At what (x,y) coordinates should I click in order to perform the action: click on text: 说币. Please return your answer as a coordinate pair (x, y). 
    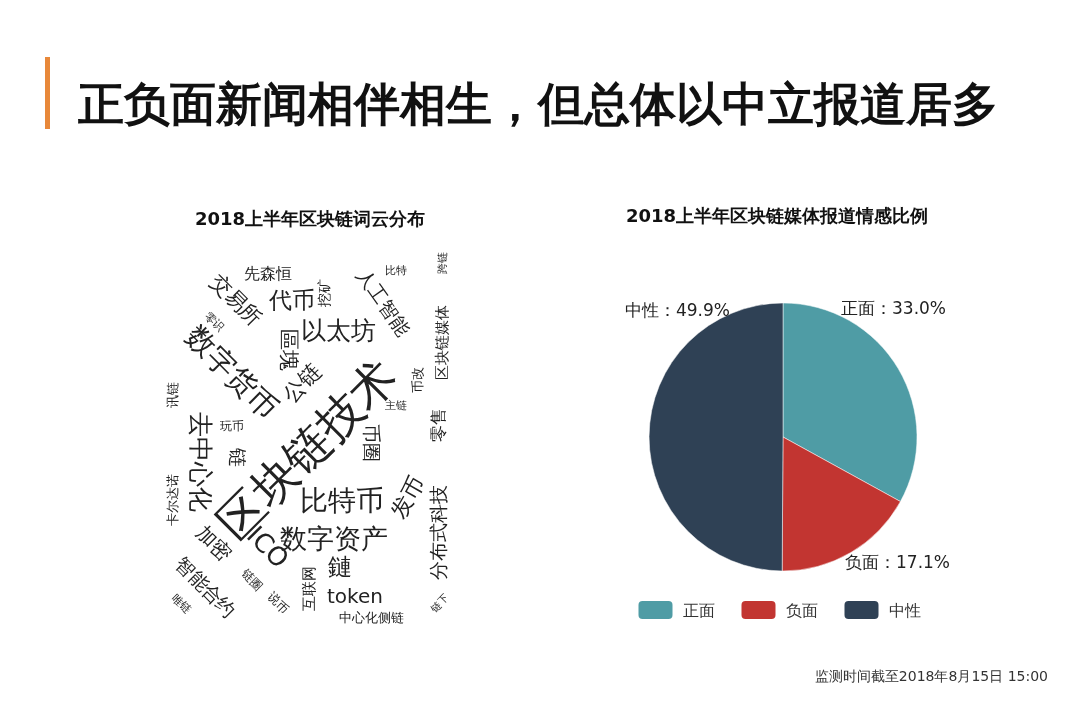
    Looking at the image, I should click on (278, 603).